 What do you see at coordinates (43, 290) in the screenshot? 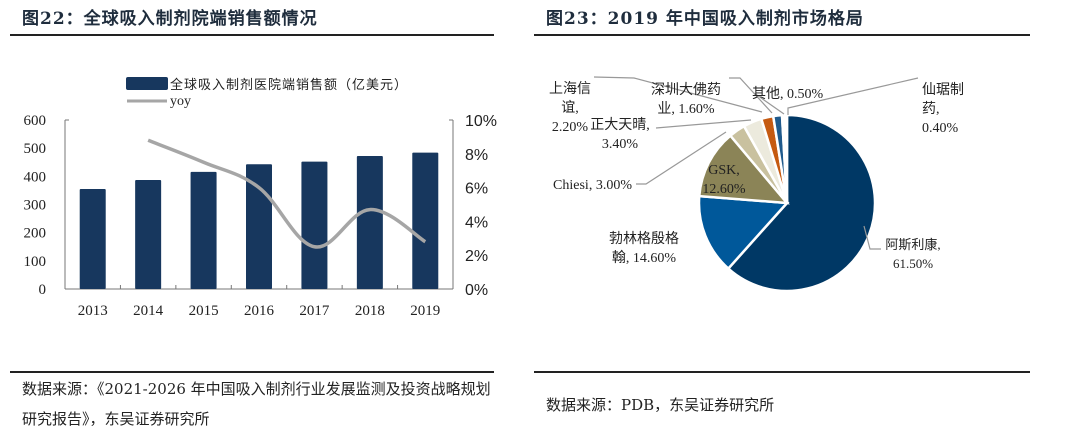
I see `left-y-tick-label: 0` at bounding box center [43, 290].